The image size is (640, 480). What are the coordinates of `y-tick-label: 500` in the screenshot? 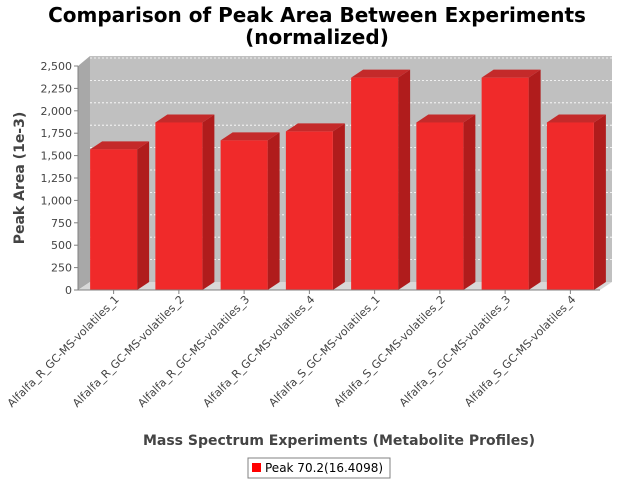 It's located at (61, 245).